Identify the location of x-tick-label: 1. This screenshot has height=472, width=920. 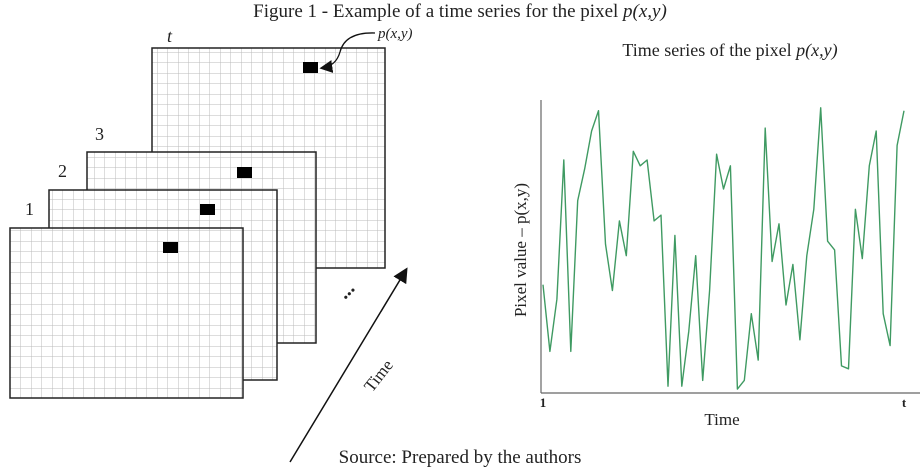
(543, 402).